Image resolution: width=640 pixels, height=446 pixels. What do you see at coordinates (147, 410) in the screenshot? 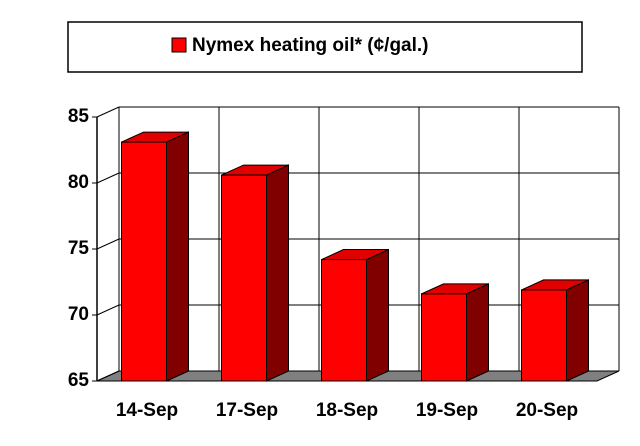
I see `x-tick-label: 14-Sep` at bounding box center [147, 410].